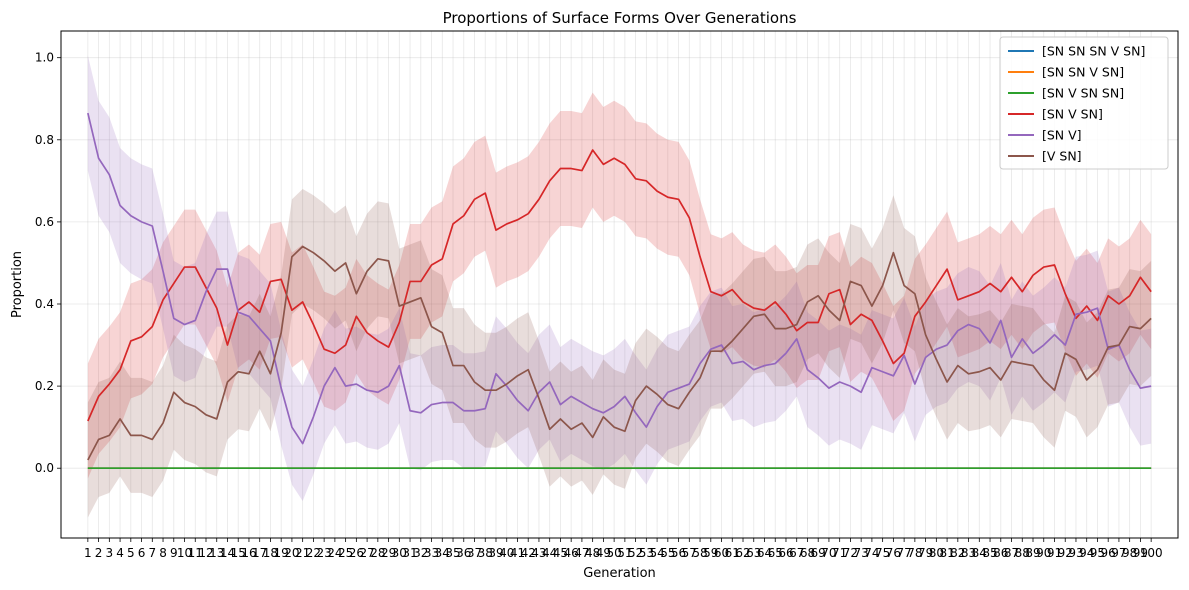  I want to click on x-tick-label: 74, so click(871, 553).